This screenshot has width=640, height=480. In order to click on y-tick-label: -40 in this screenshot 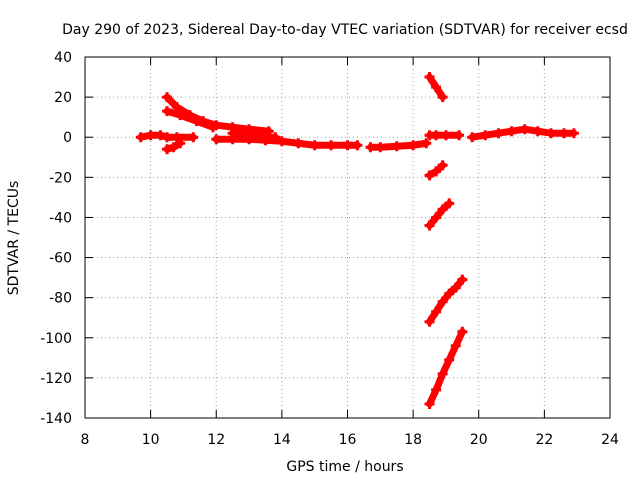, I will do `click(60, 218)`.